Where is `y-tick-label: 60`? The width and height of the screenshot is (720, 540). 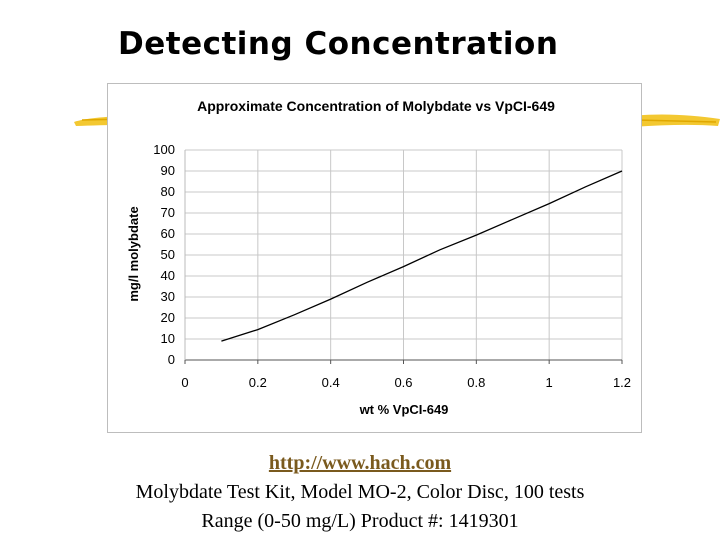
y-tick-label: 60 is located at coordinates (168, 233).